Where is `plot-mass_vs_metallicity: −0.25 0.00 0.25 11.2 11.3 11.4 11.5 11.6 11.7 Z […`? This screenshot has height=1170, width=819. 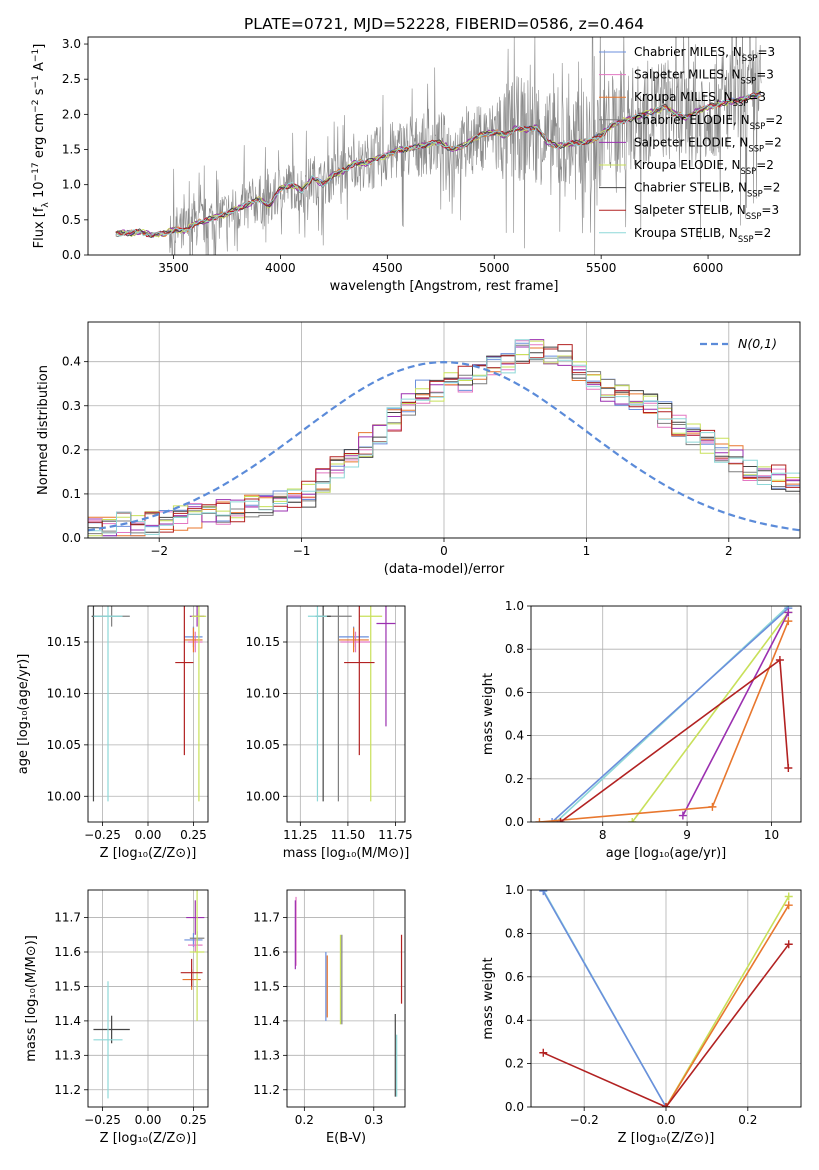
plot-mass_vs_metallicity: −0.25 0.00 0.25 11.2 11.3 11.4 11.5 11.6 11.7 Z [… is located at coordinates (116, 1017).